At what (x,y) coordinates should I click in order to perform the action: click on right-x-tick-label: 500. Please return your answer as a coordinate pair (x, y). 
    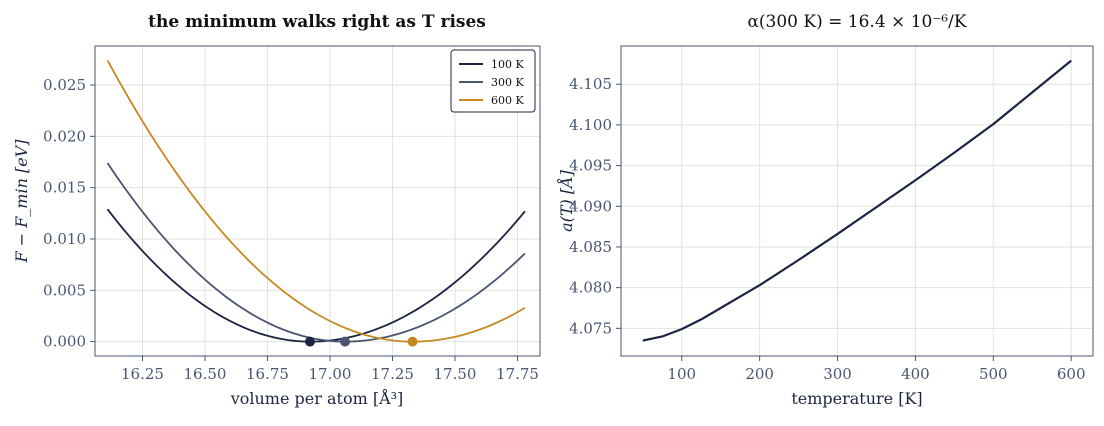
    Looking at the image, I should click on (993, 374).